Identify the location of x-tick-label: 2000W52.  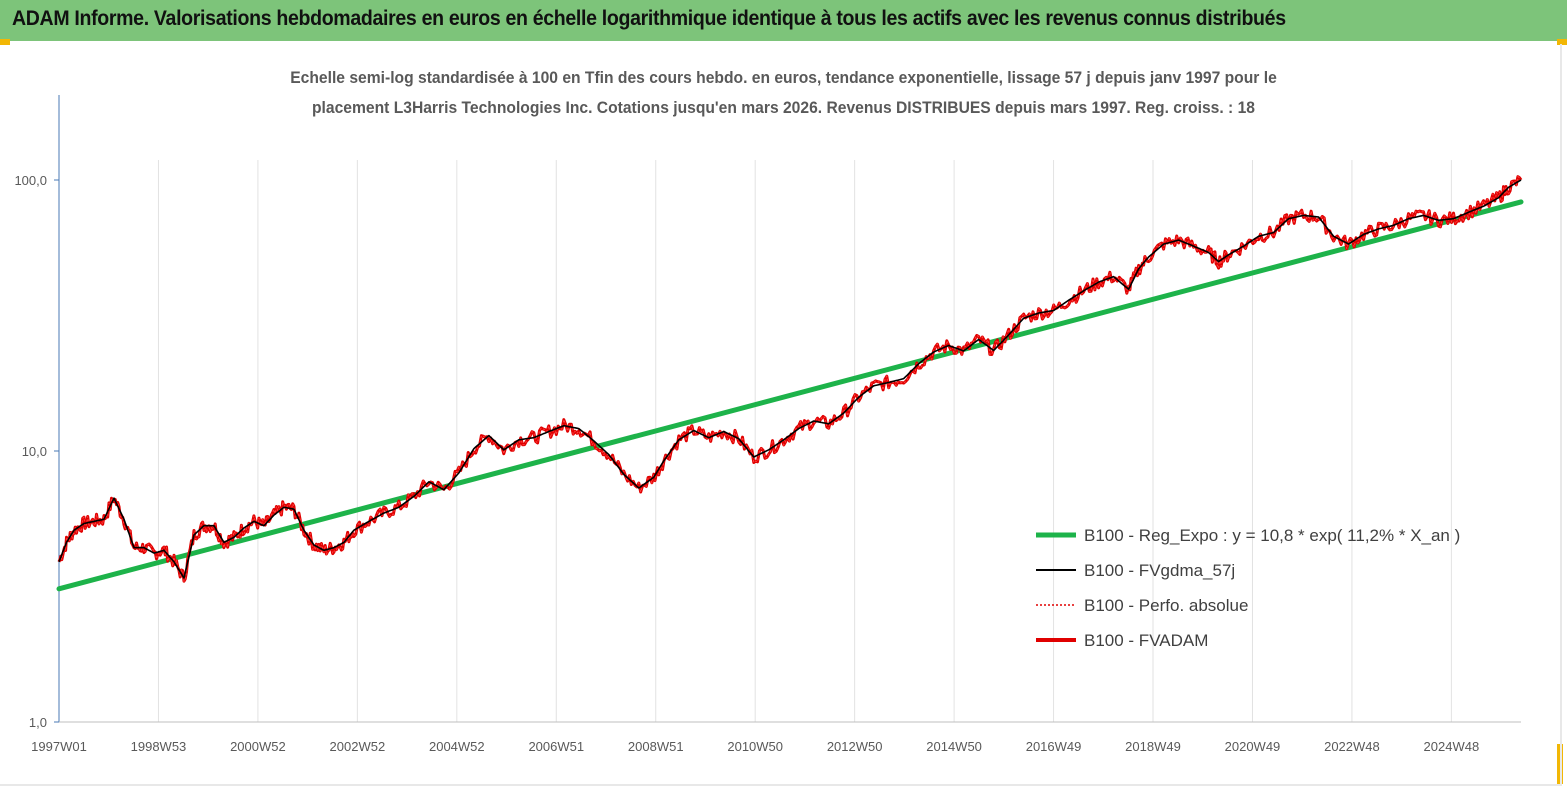
(258, 746).